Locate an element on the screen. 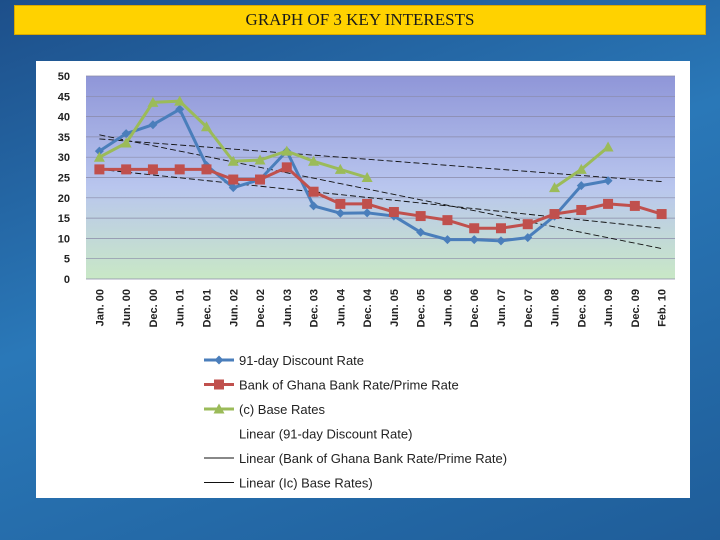 The height and width of the screenshot is (540, 720). x-tick-label: Dec. 00 is located at coordinates (154, 308).